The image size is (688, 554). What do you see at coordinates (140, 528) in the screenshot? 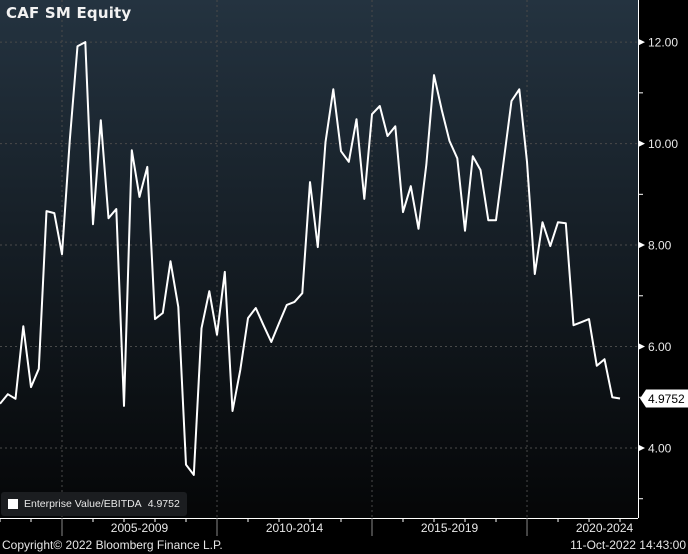
I see `x-period-label: 2005-2009` at bounding box center [140, 528].